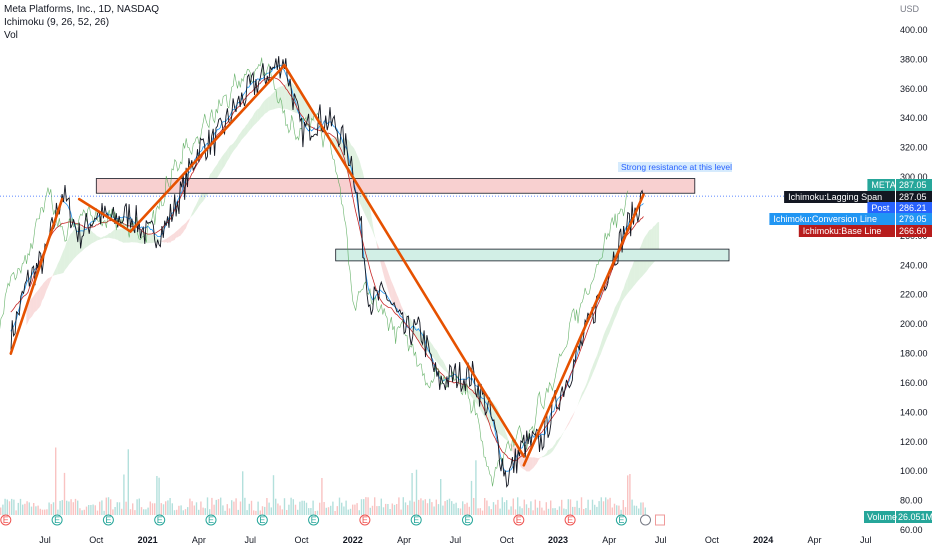  I want to click on tag-label: Post, so click(880, 208).